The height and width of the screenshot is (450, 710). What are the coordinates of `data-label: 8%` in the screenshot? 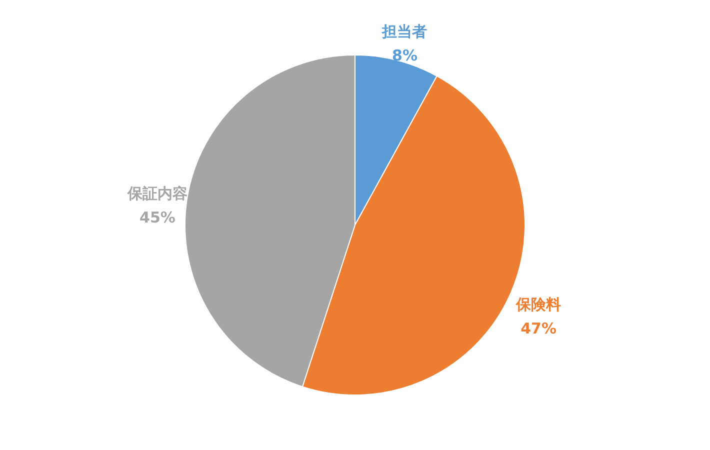 It's located at (405, 55).